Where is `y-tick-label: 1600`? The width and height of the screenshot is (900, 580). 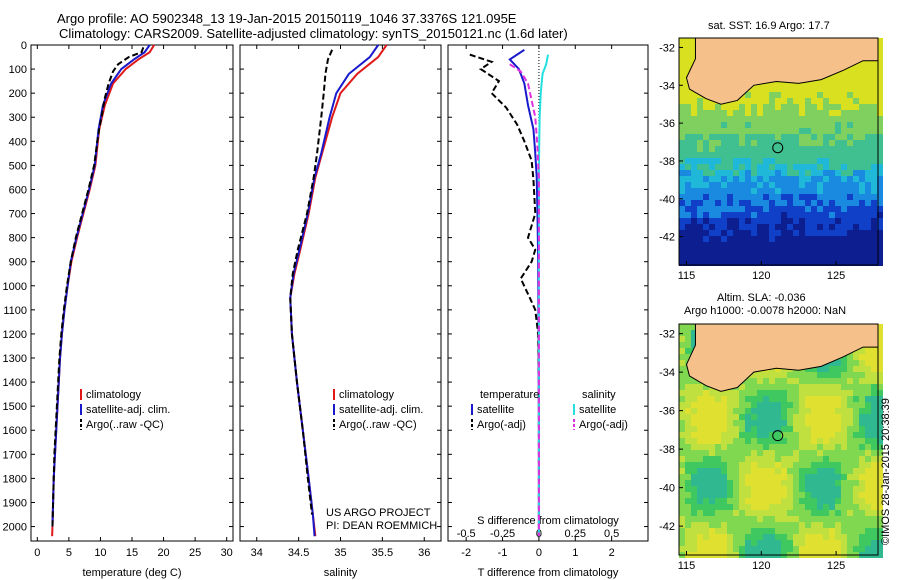 y-tick-label: 1600 is located at coordinates (15, 431).